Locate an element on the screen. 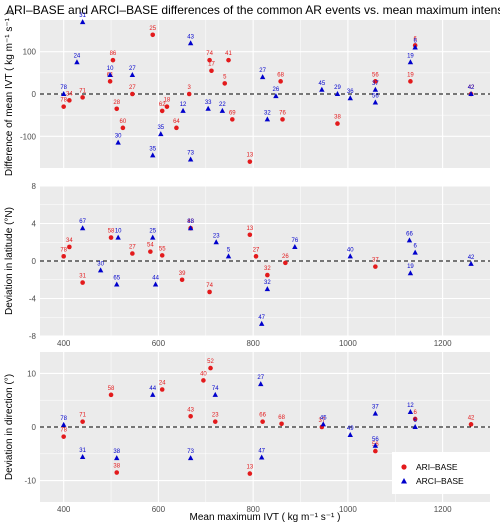  point-label: 60 is located at coordinates (123, 122).